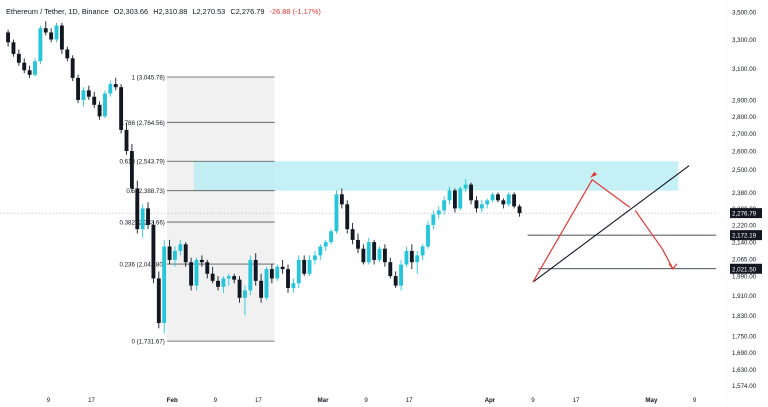  I want to click on symbol-title: Ethereum / Tether, 1D, Binance, so click(57, 11).